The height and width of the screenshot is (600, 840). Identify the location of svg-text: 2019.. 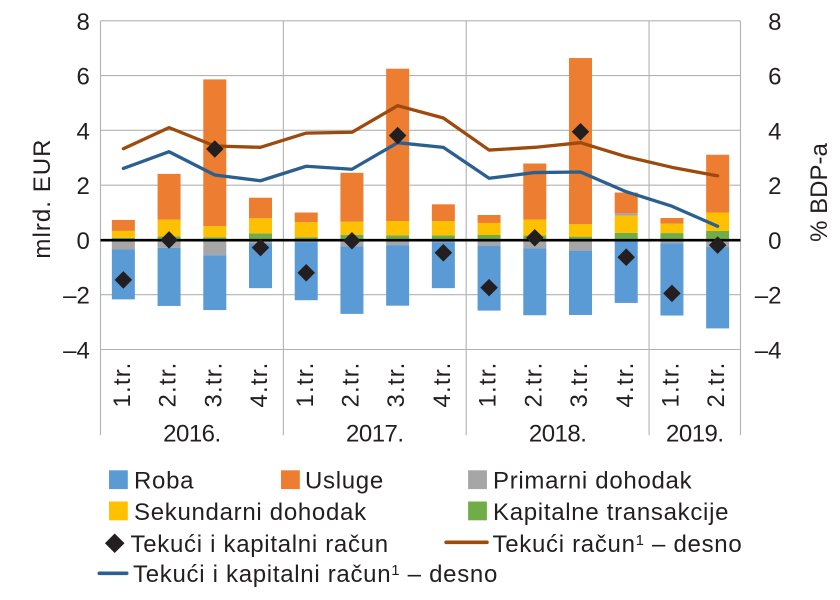
(695, 434).